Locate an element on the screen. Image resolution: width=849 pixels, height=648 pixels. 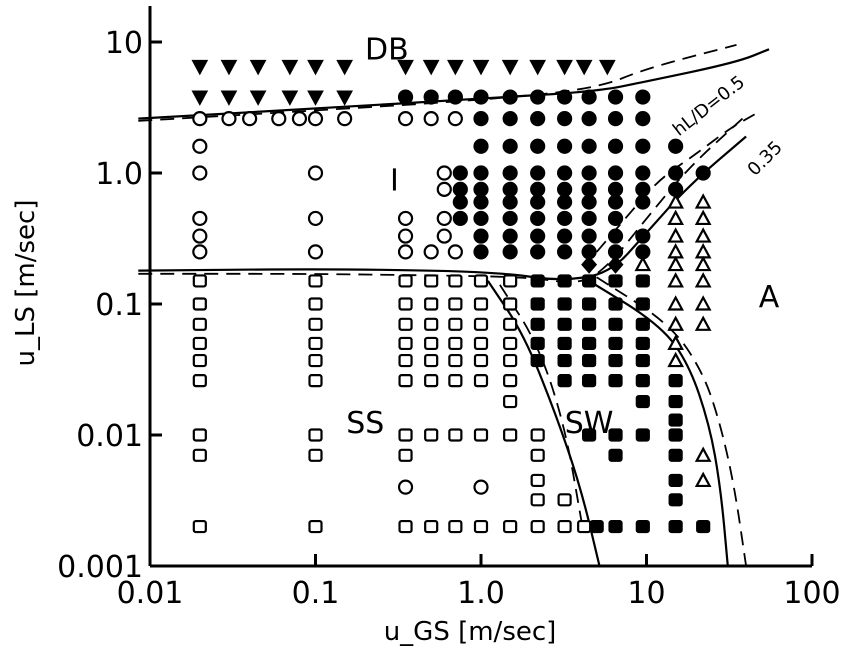
region-label: SW is located at coordinates (589, 423).